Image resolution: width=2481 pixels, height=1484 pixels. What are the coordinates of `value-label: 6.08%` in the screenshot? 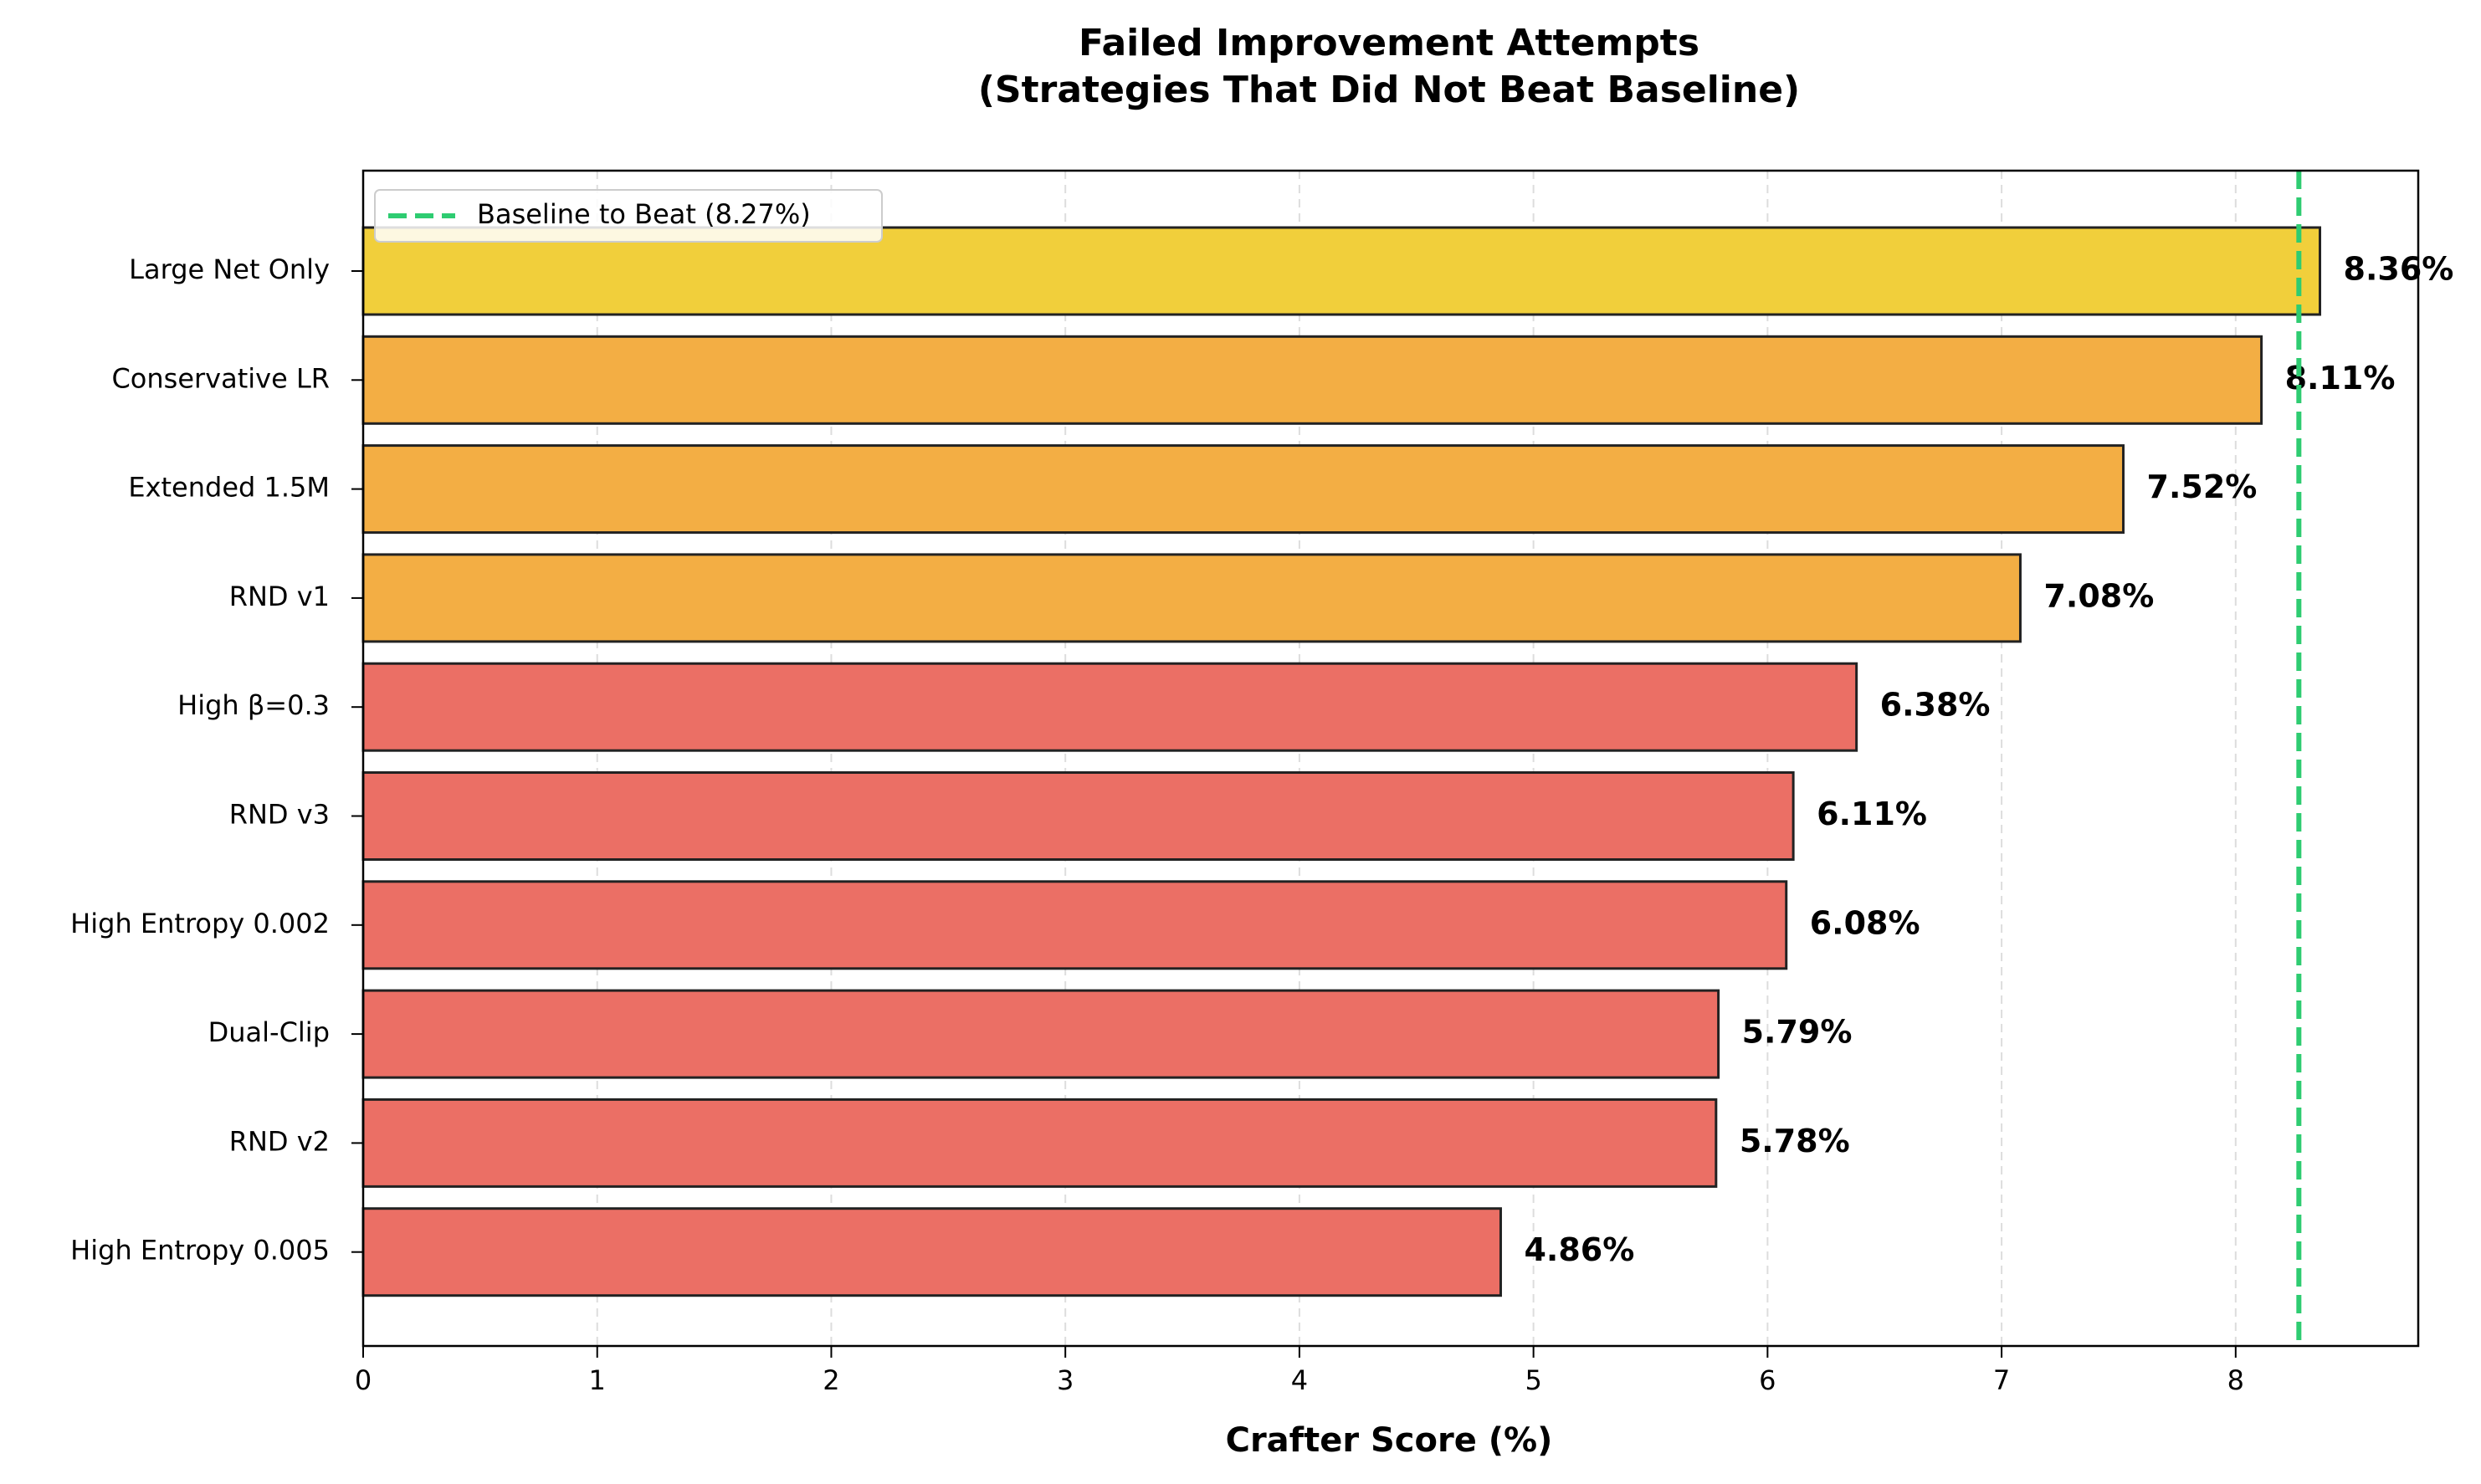 It's located at (1865, 922).